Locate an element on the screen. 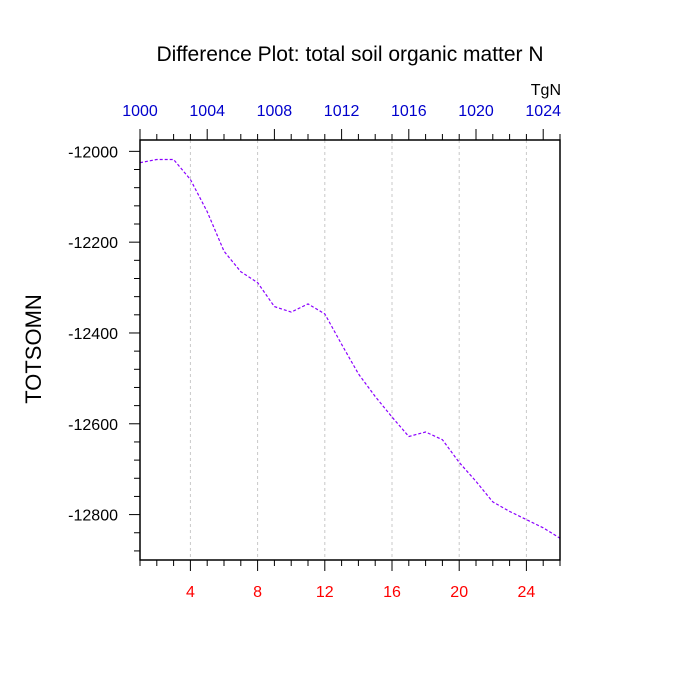 The image size is (700, 700). top-tick-label: 1012 is located at coordinates (342, 111).